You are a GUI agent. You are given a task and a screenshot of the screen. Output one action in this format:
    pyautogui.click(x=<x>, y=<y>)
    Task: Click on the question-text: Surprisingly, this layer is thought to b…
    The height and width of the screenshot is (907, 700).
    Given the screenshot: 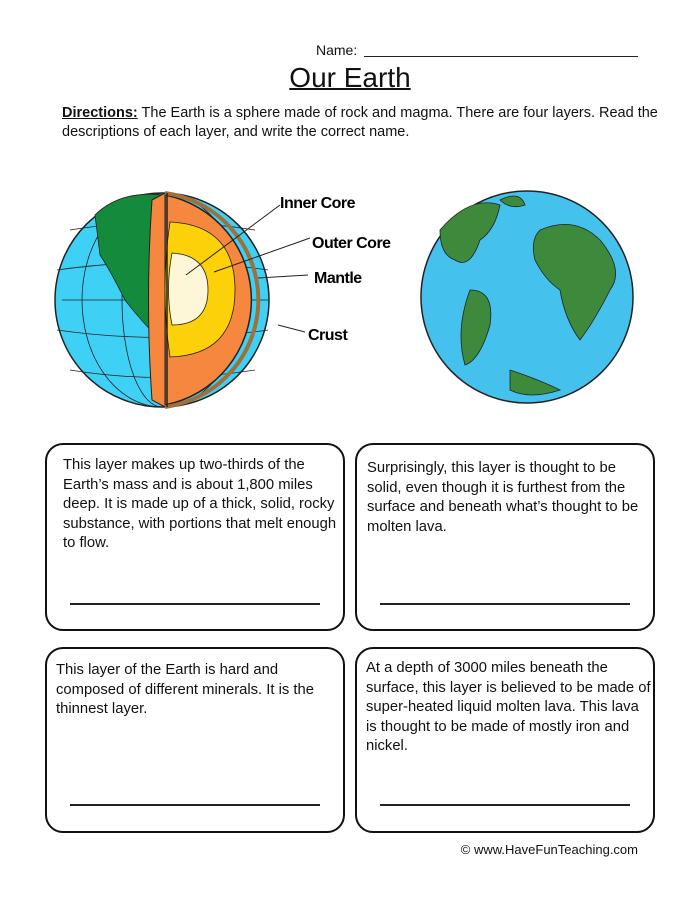 What is the action you would take?
    pyautogui.click(x=503, y=497)
    